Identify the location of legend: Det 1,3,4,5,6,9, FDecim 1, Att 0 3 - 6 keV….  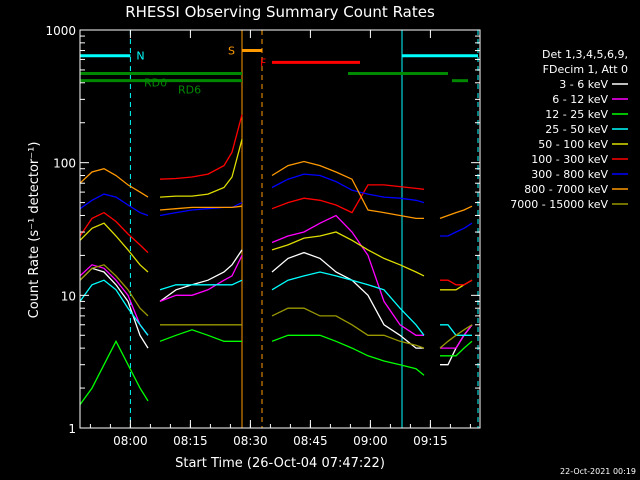
(569, 129).